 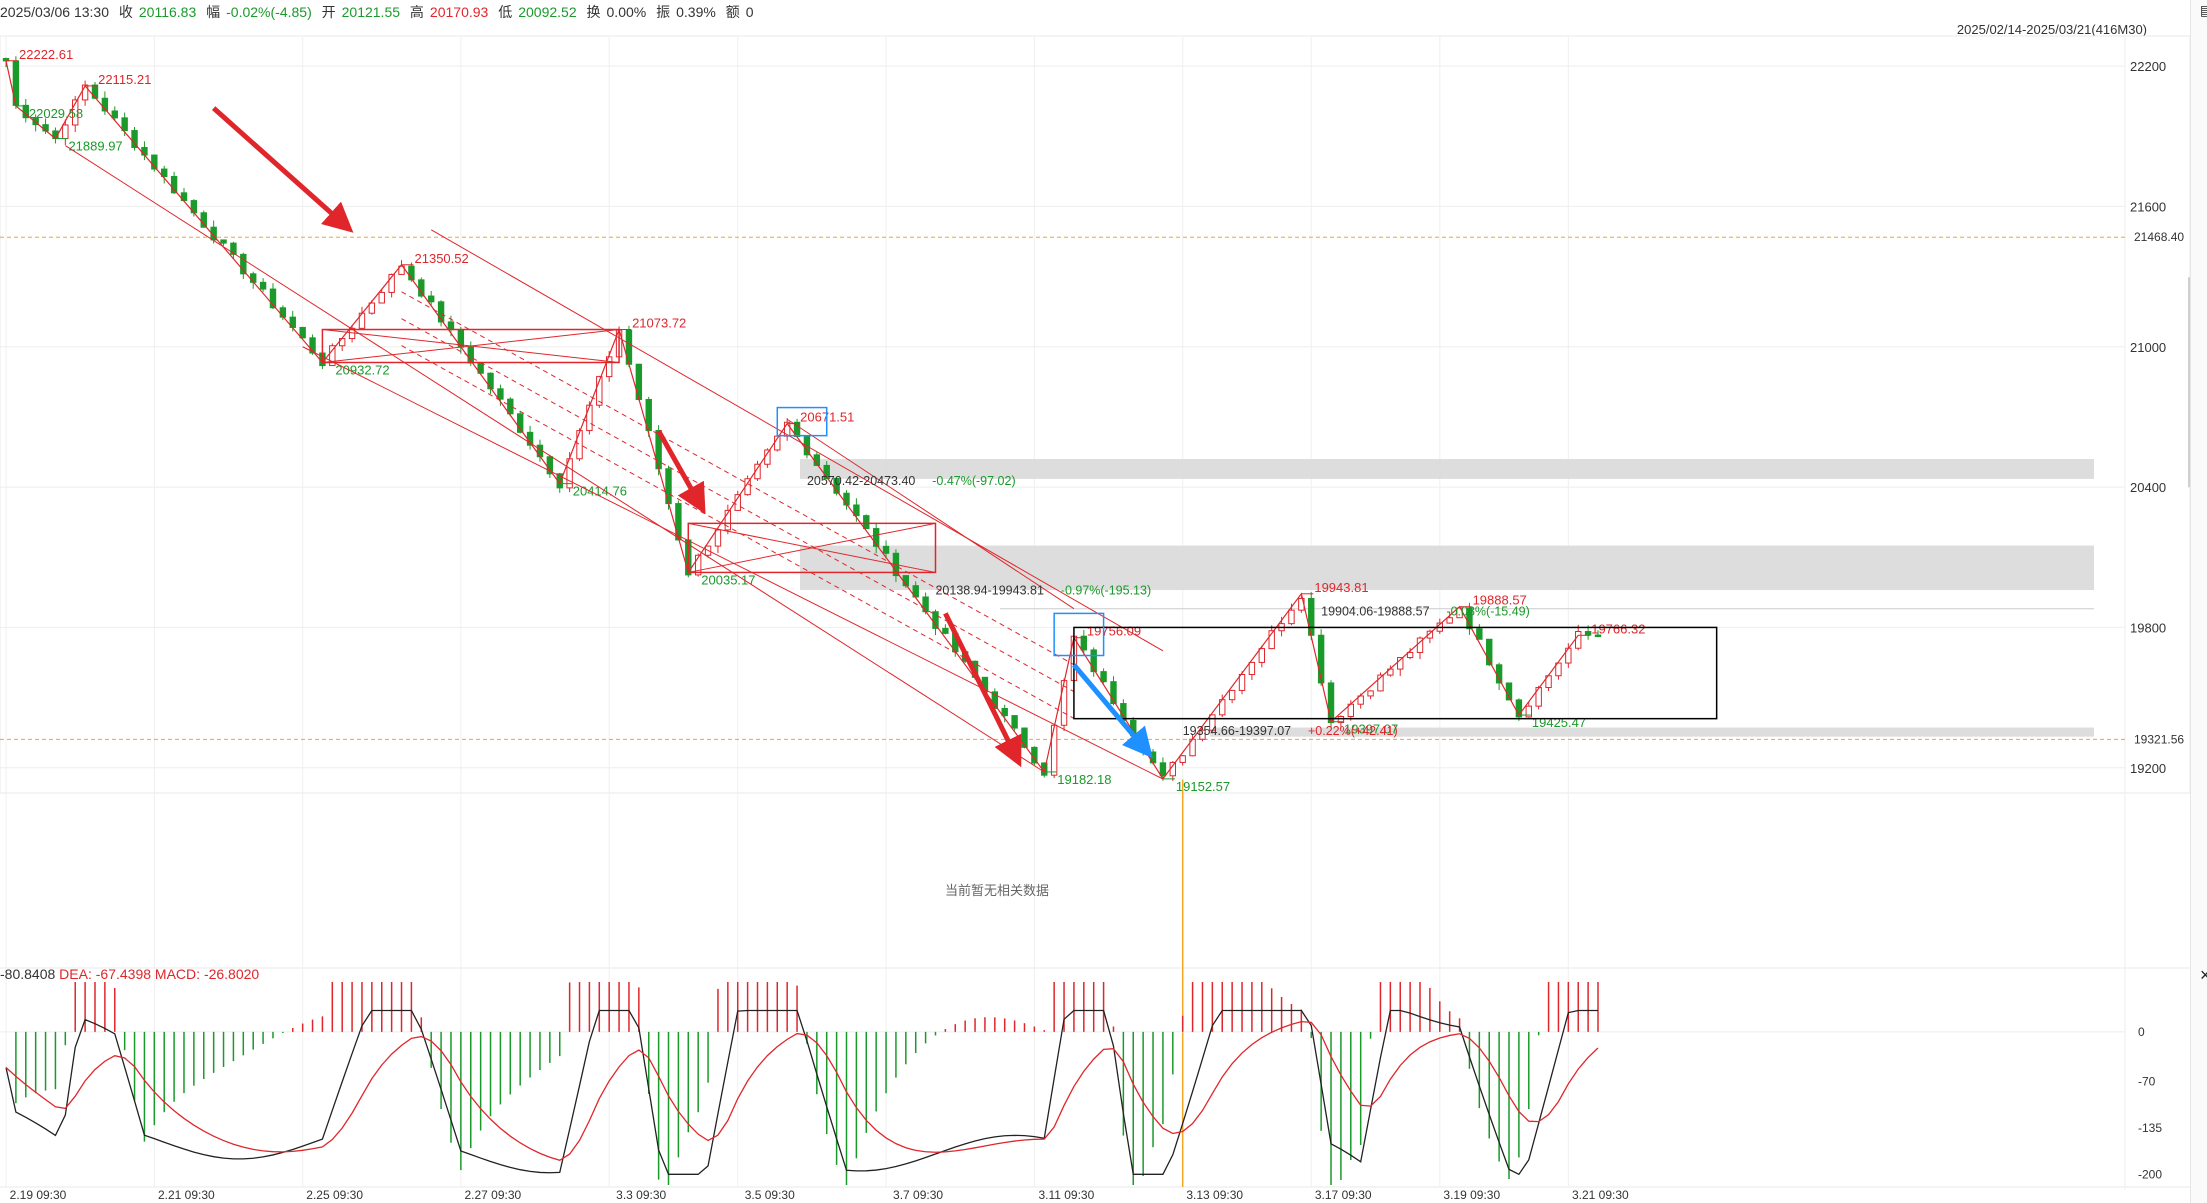 What do you see at coordinates (334, 1195) in the screenshot?
I see `time-tick-label: 2.25 09:30` at bounding box center [334, 1195].